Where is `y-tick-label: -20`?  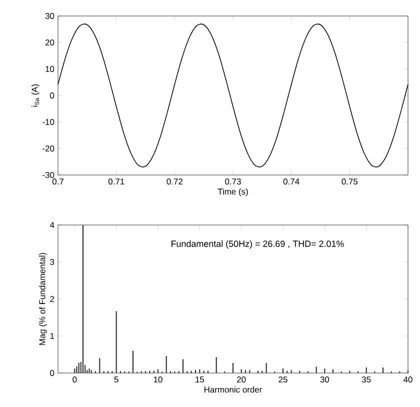
y-tick-label: -20 is located at coordinates (48, 149).